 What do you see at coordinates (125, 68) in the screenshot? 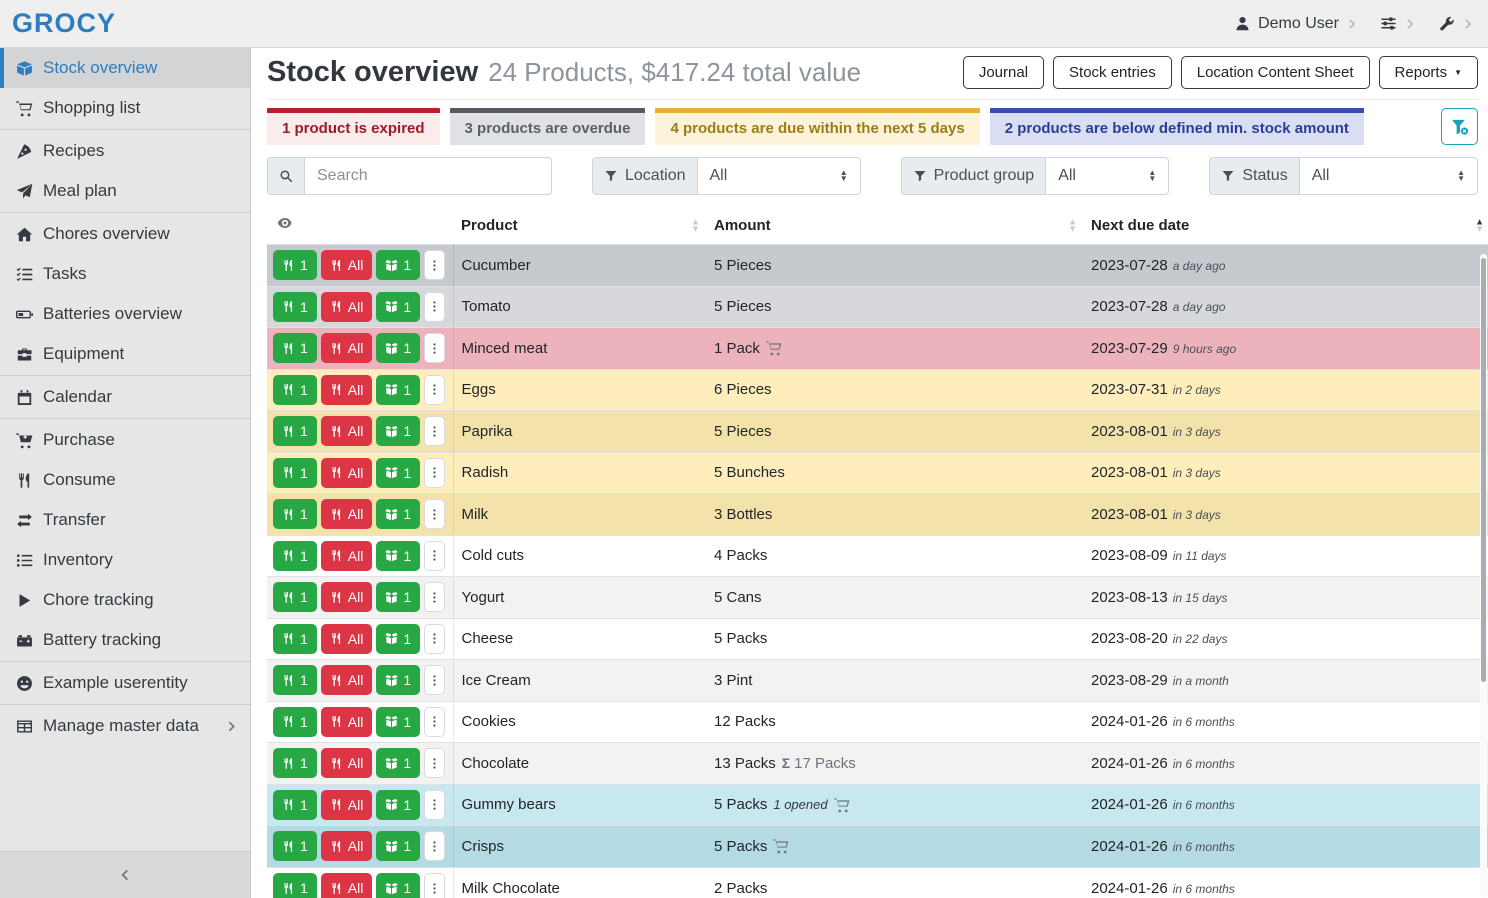
I see `sidebar-item-stock-overview: Stock overview` at bounding box center [125, 68].